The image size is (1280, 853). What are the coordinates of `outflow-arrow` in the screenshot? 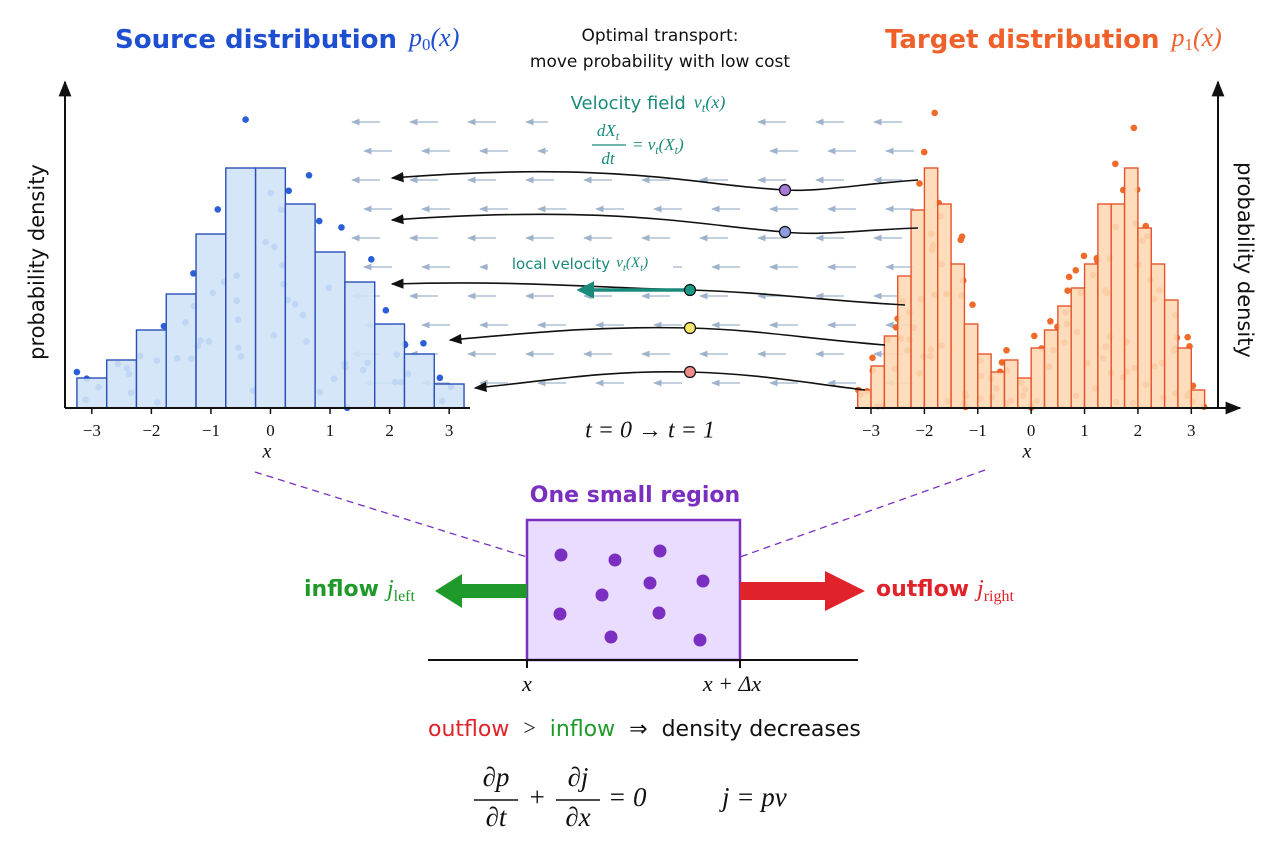 It's located at (802, 591).